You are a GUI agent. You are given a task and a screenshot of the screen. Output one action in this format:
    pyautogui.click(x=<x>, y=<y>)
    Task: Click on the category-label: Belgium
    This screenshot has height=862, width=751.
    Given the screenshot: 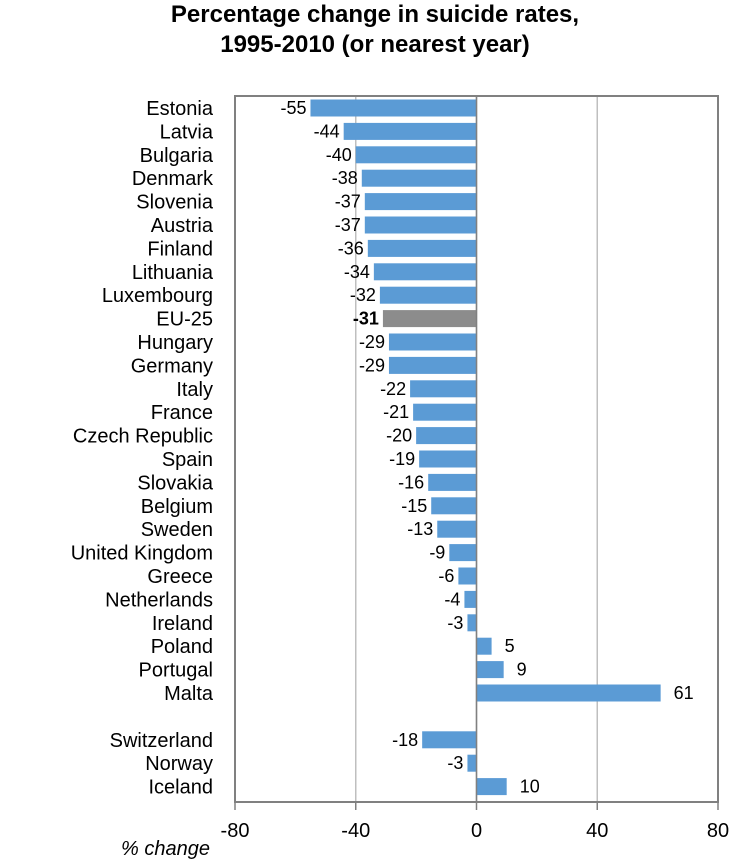 What is the action you would take?
    pyautogui.click(x=177, y=507)
    